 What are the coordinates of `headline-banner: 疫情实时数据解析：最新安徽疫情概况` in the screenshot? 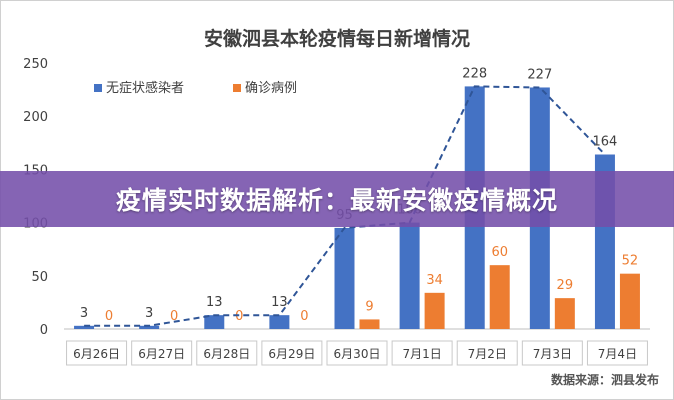 It's located at (337, 199).